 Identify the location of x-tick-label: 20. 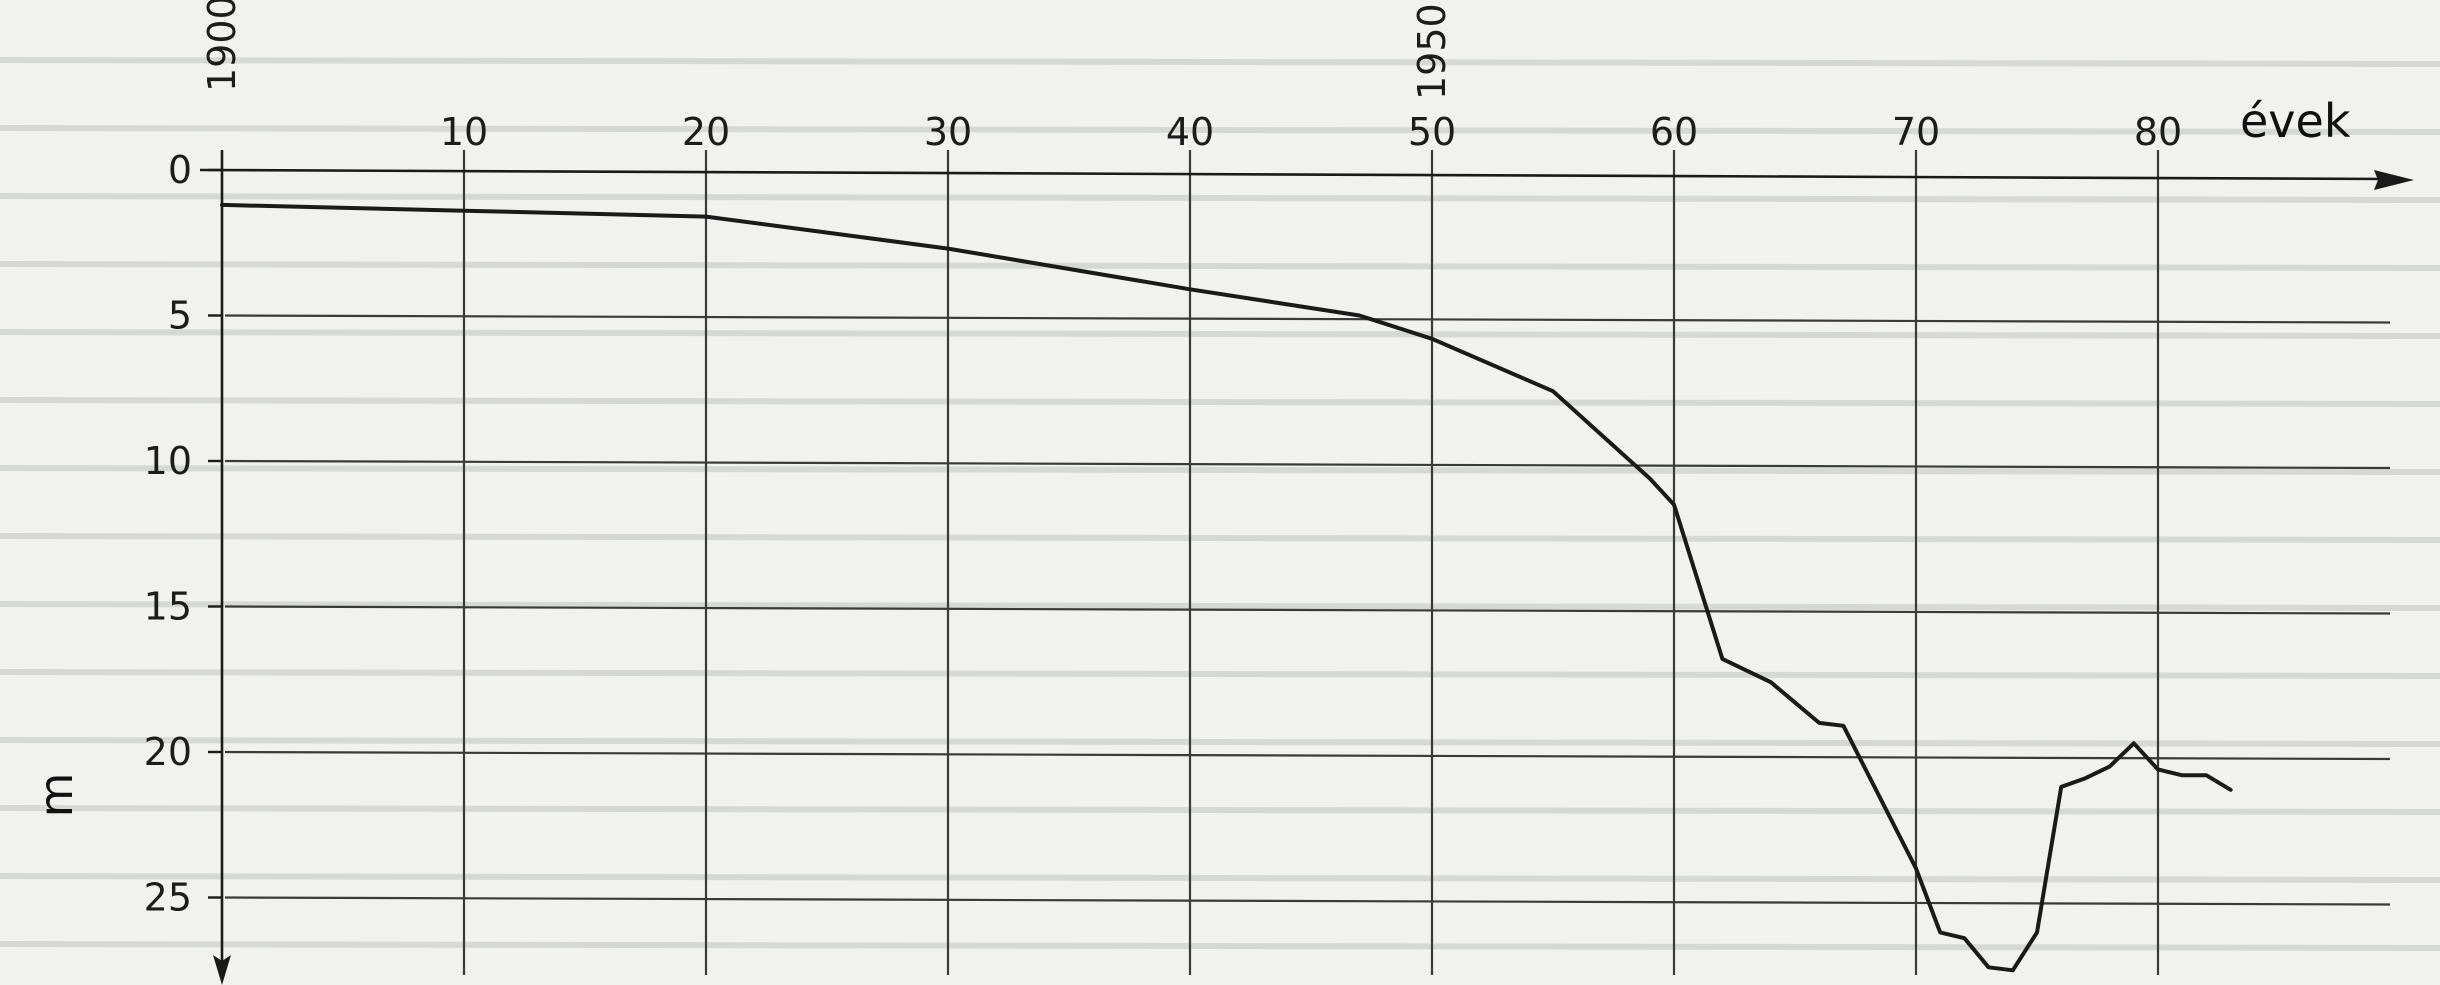
(706, 132).